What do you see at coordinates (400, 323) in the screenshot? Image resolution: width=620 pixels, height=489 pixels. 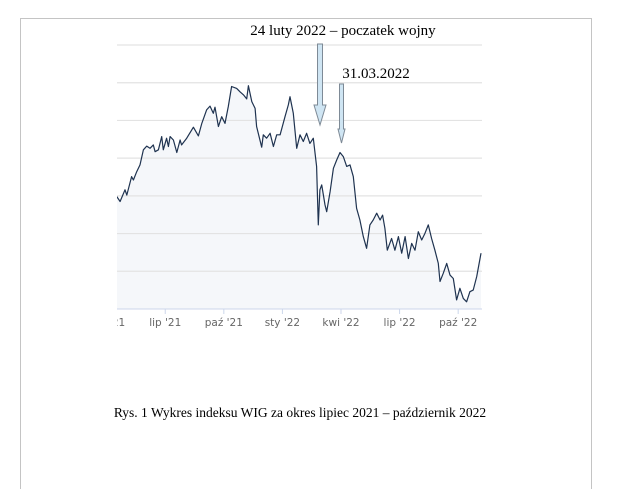 I see `x-tick-label: lip '22` at bounding box center [400, 323].